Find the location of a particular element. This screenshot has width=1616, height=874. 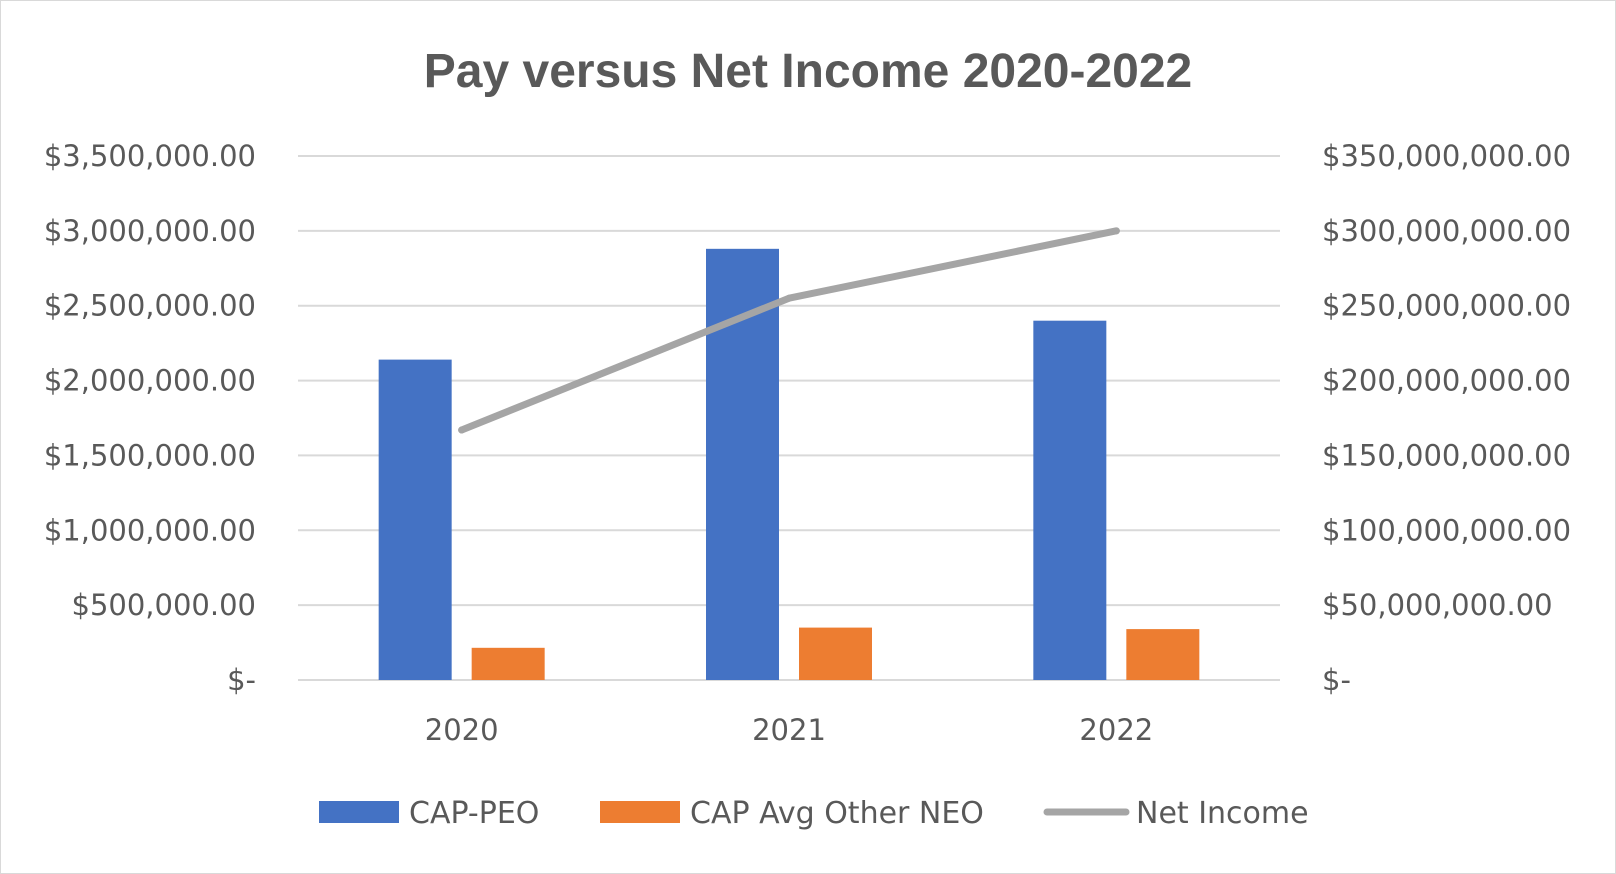

right-axis-tick-label: $- is located at coordinates (1336, 680).